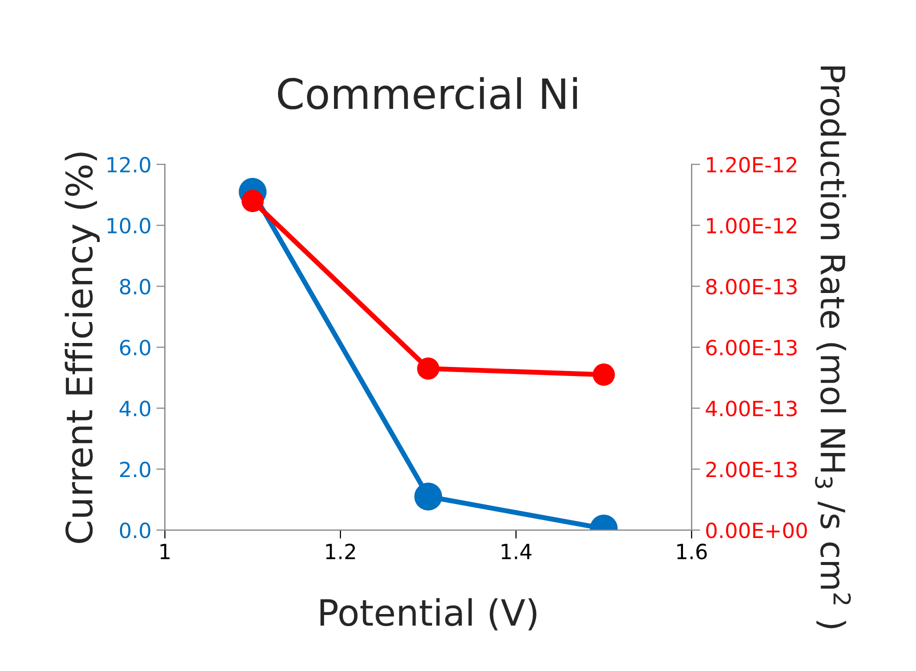  Describe the element at coordinates (751, 408) in the screenshot. I see `y2-tick-label: 4.00E-13` at that location.